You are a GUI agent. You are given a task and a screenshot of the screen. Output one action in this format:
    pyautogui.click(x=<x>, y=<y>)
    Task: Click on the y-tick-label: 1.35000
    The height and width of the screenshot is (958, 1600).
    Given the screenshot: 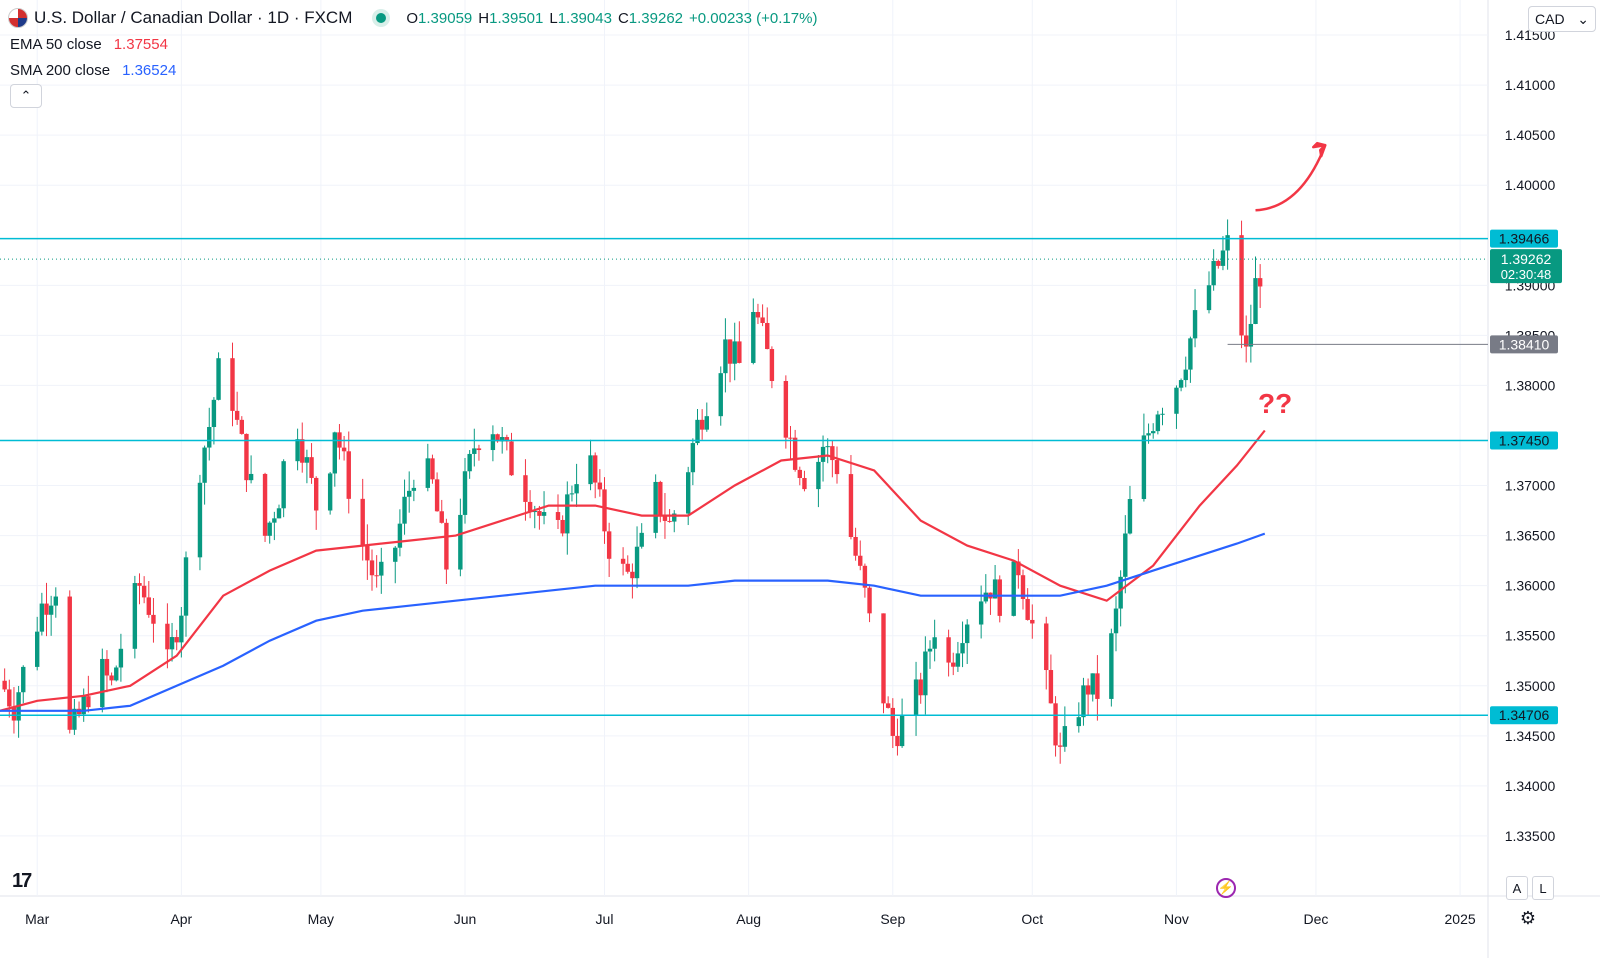 What is the action you would take?
    pyautogui.click(x=1530, y=686)
    